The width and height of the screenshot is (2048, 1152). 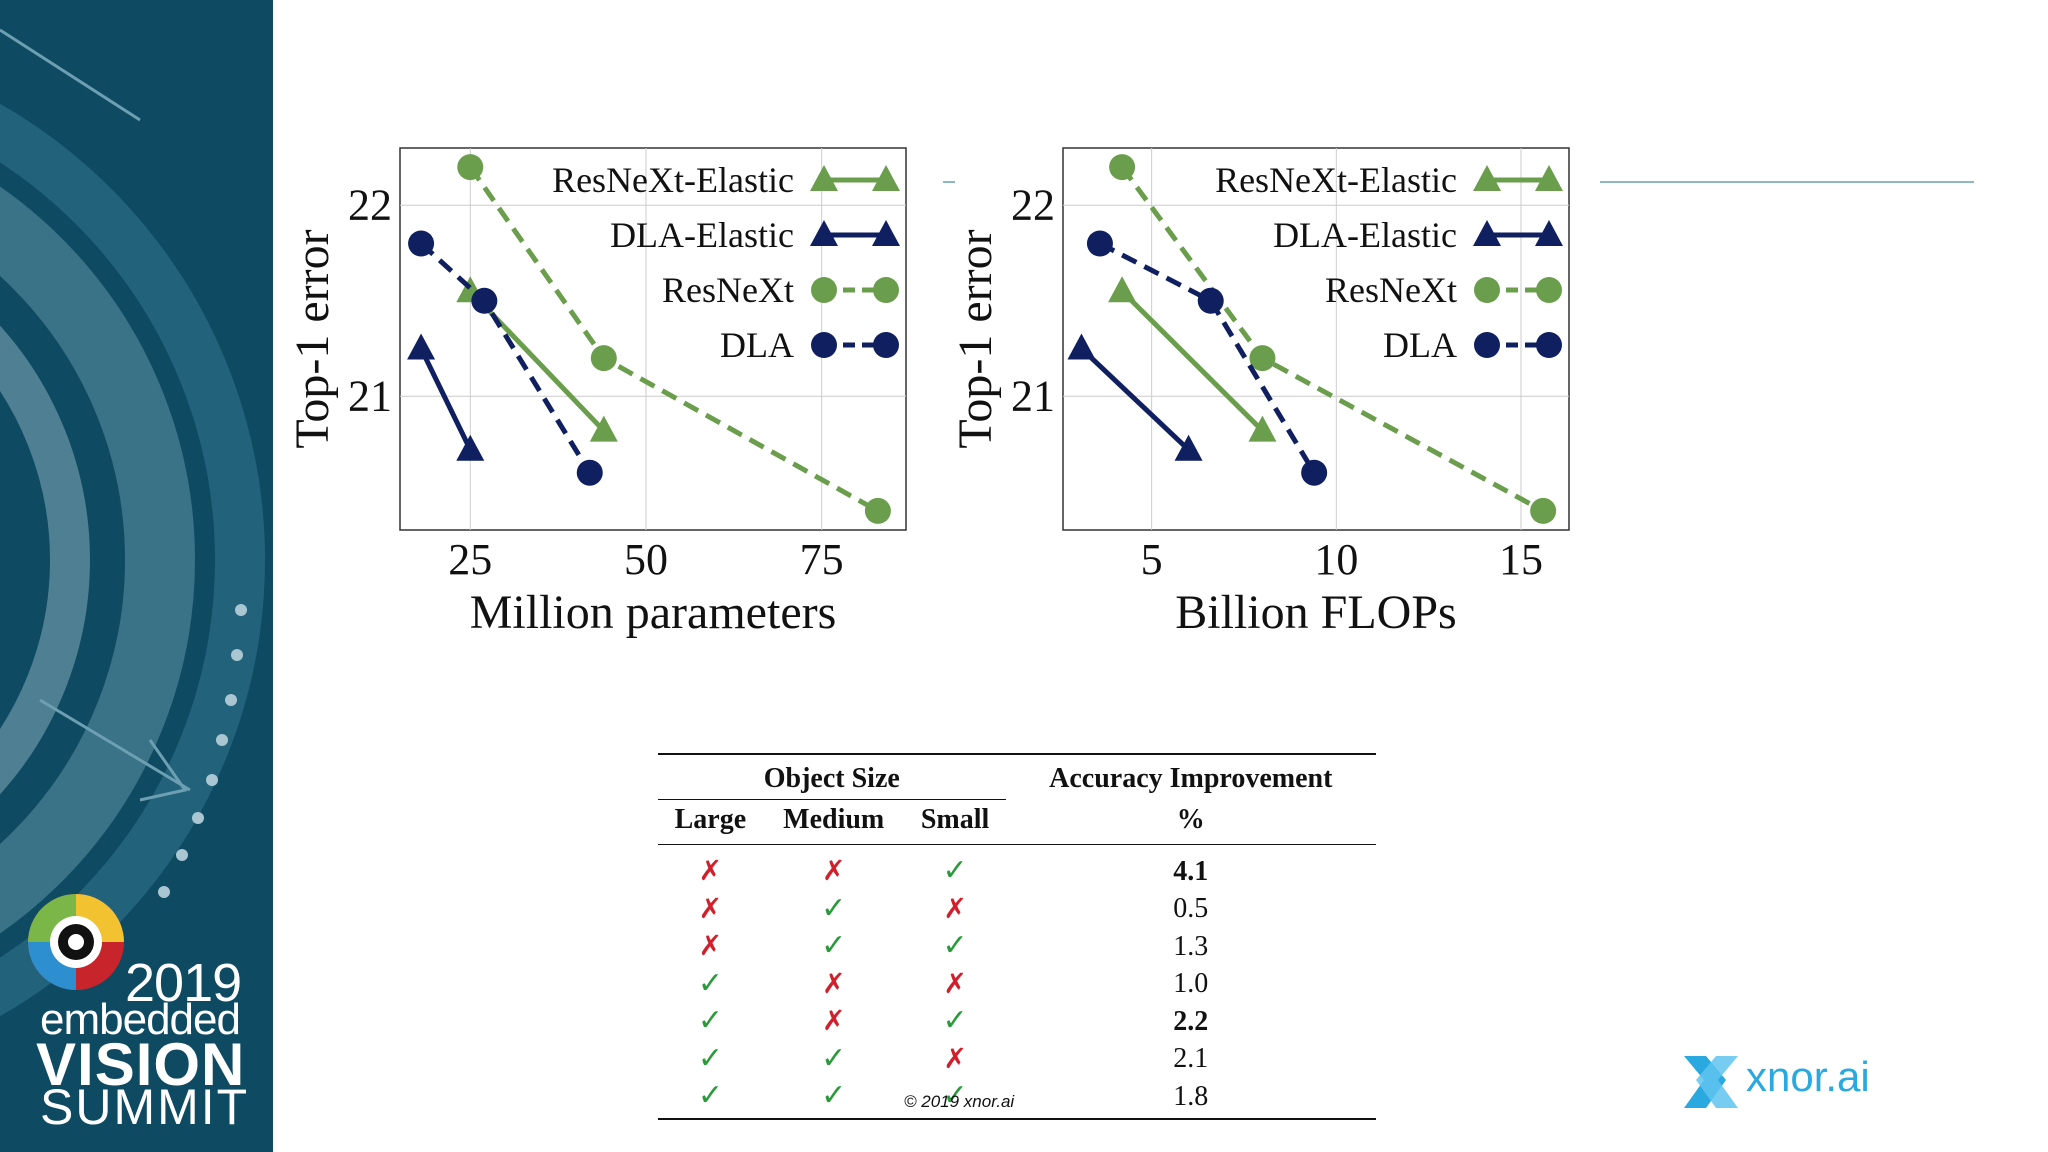 I want to click on series-line-resnext-elastic, so click(x=1192, y=361).